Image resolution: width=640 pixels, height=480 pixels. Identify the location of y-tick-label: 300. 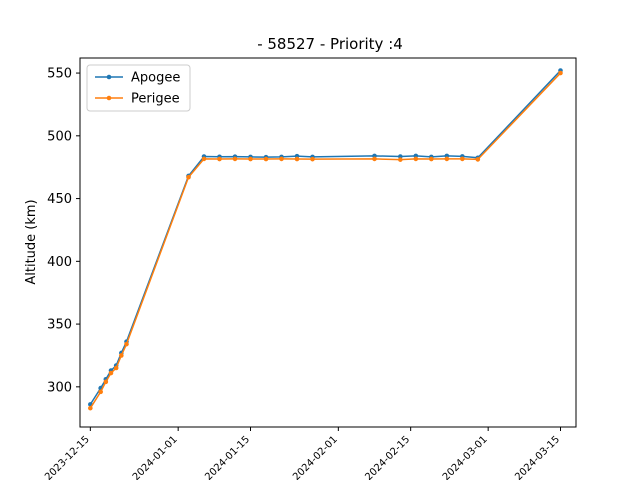
(59, 387).